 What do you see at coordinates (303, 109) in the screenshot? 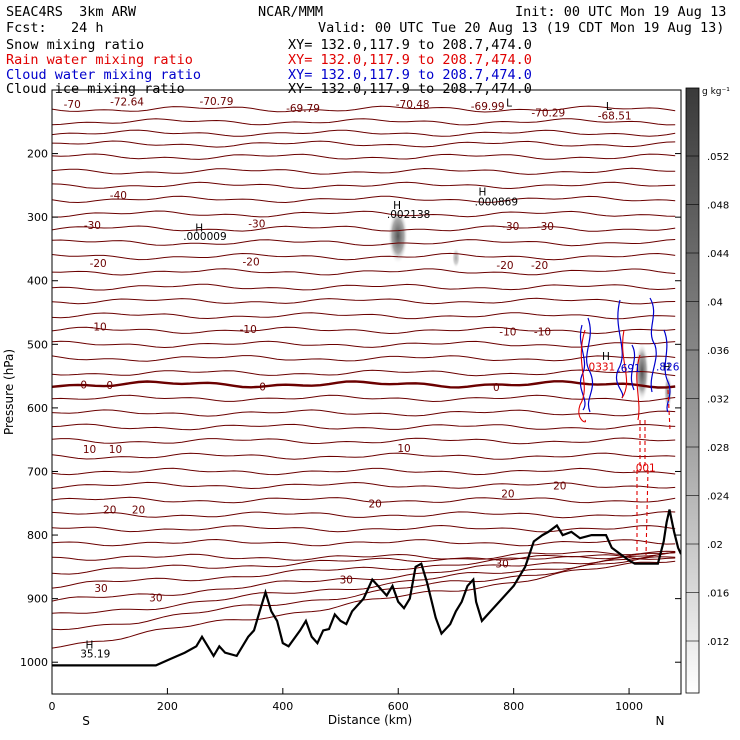
I see `contour-label: -69.79` at bounding box center [303, 109].